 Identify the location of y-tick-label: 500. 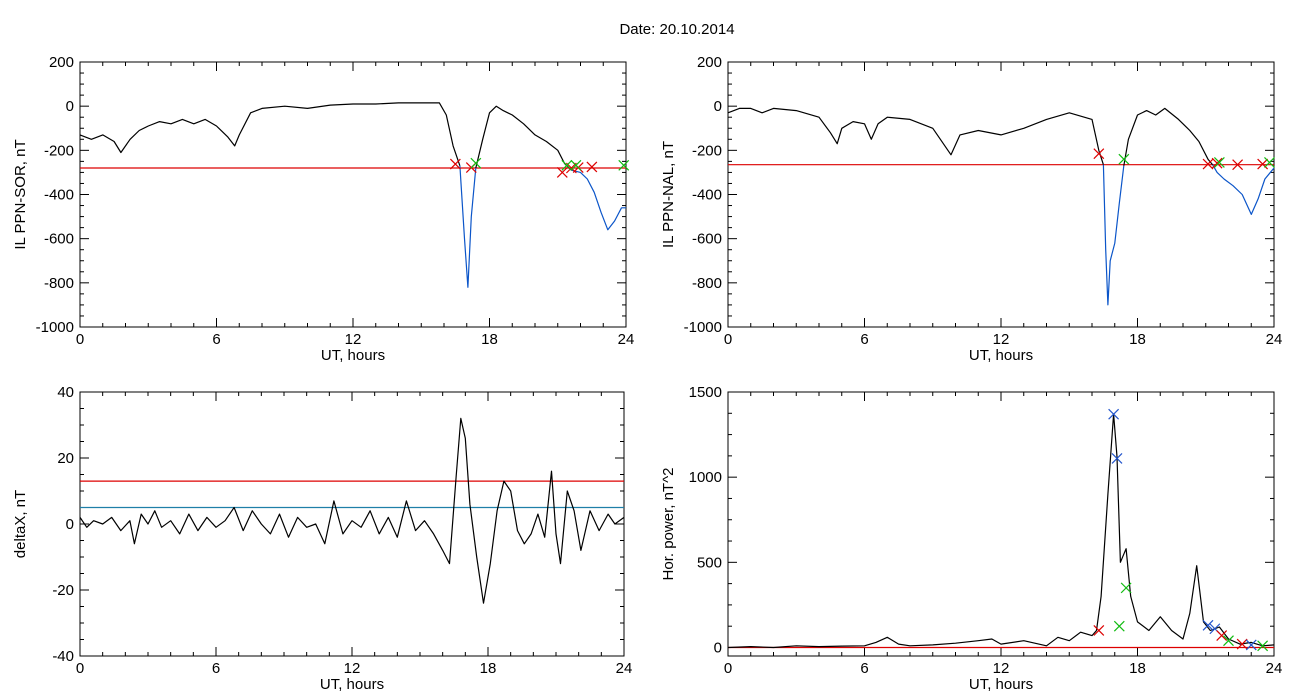
(709, 562).